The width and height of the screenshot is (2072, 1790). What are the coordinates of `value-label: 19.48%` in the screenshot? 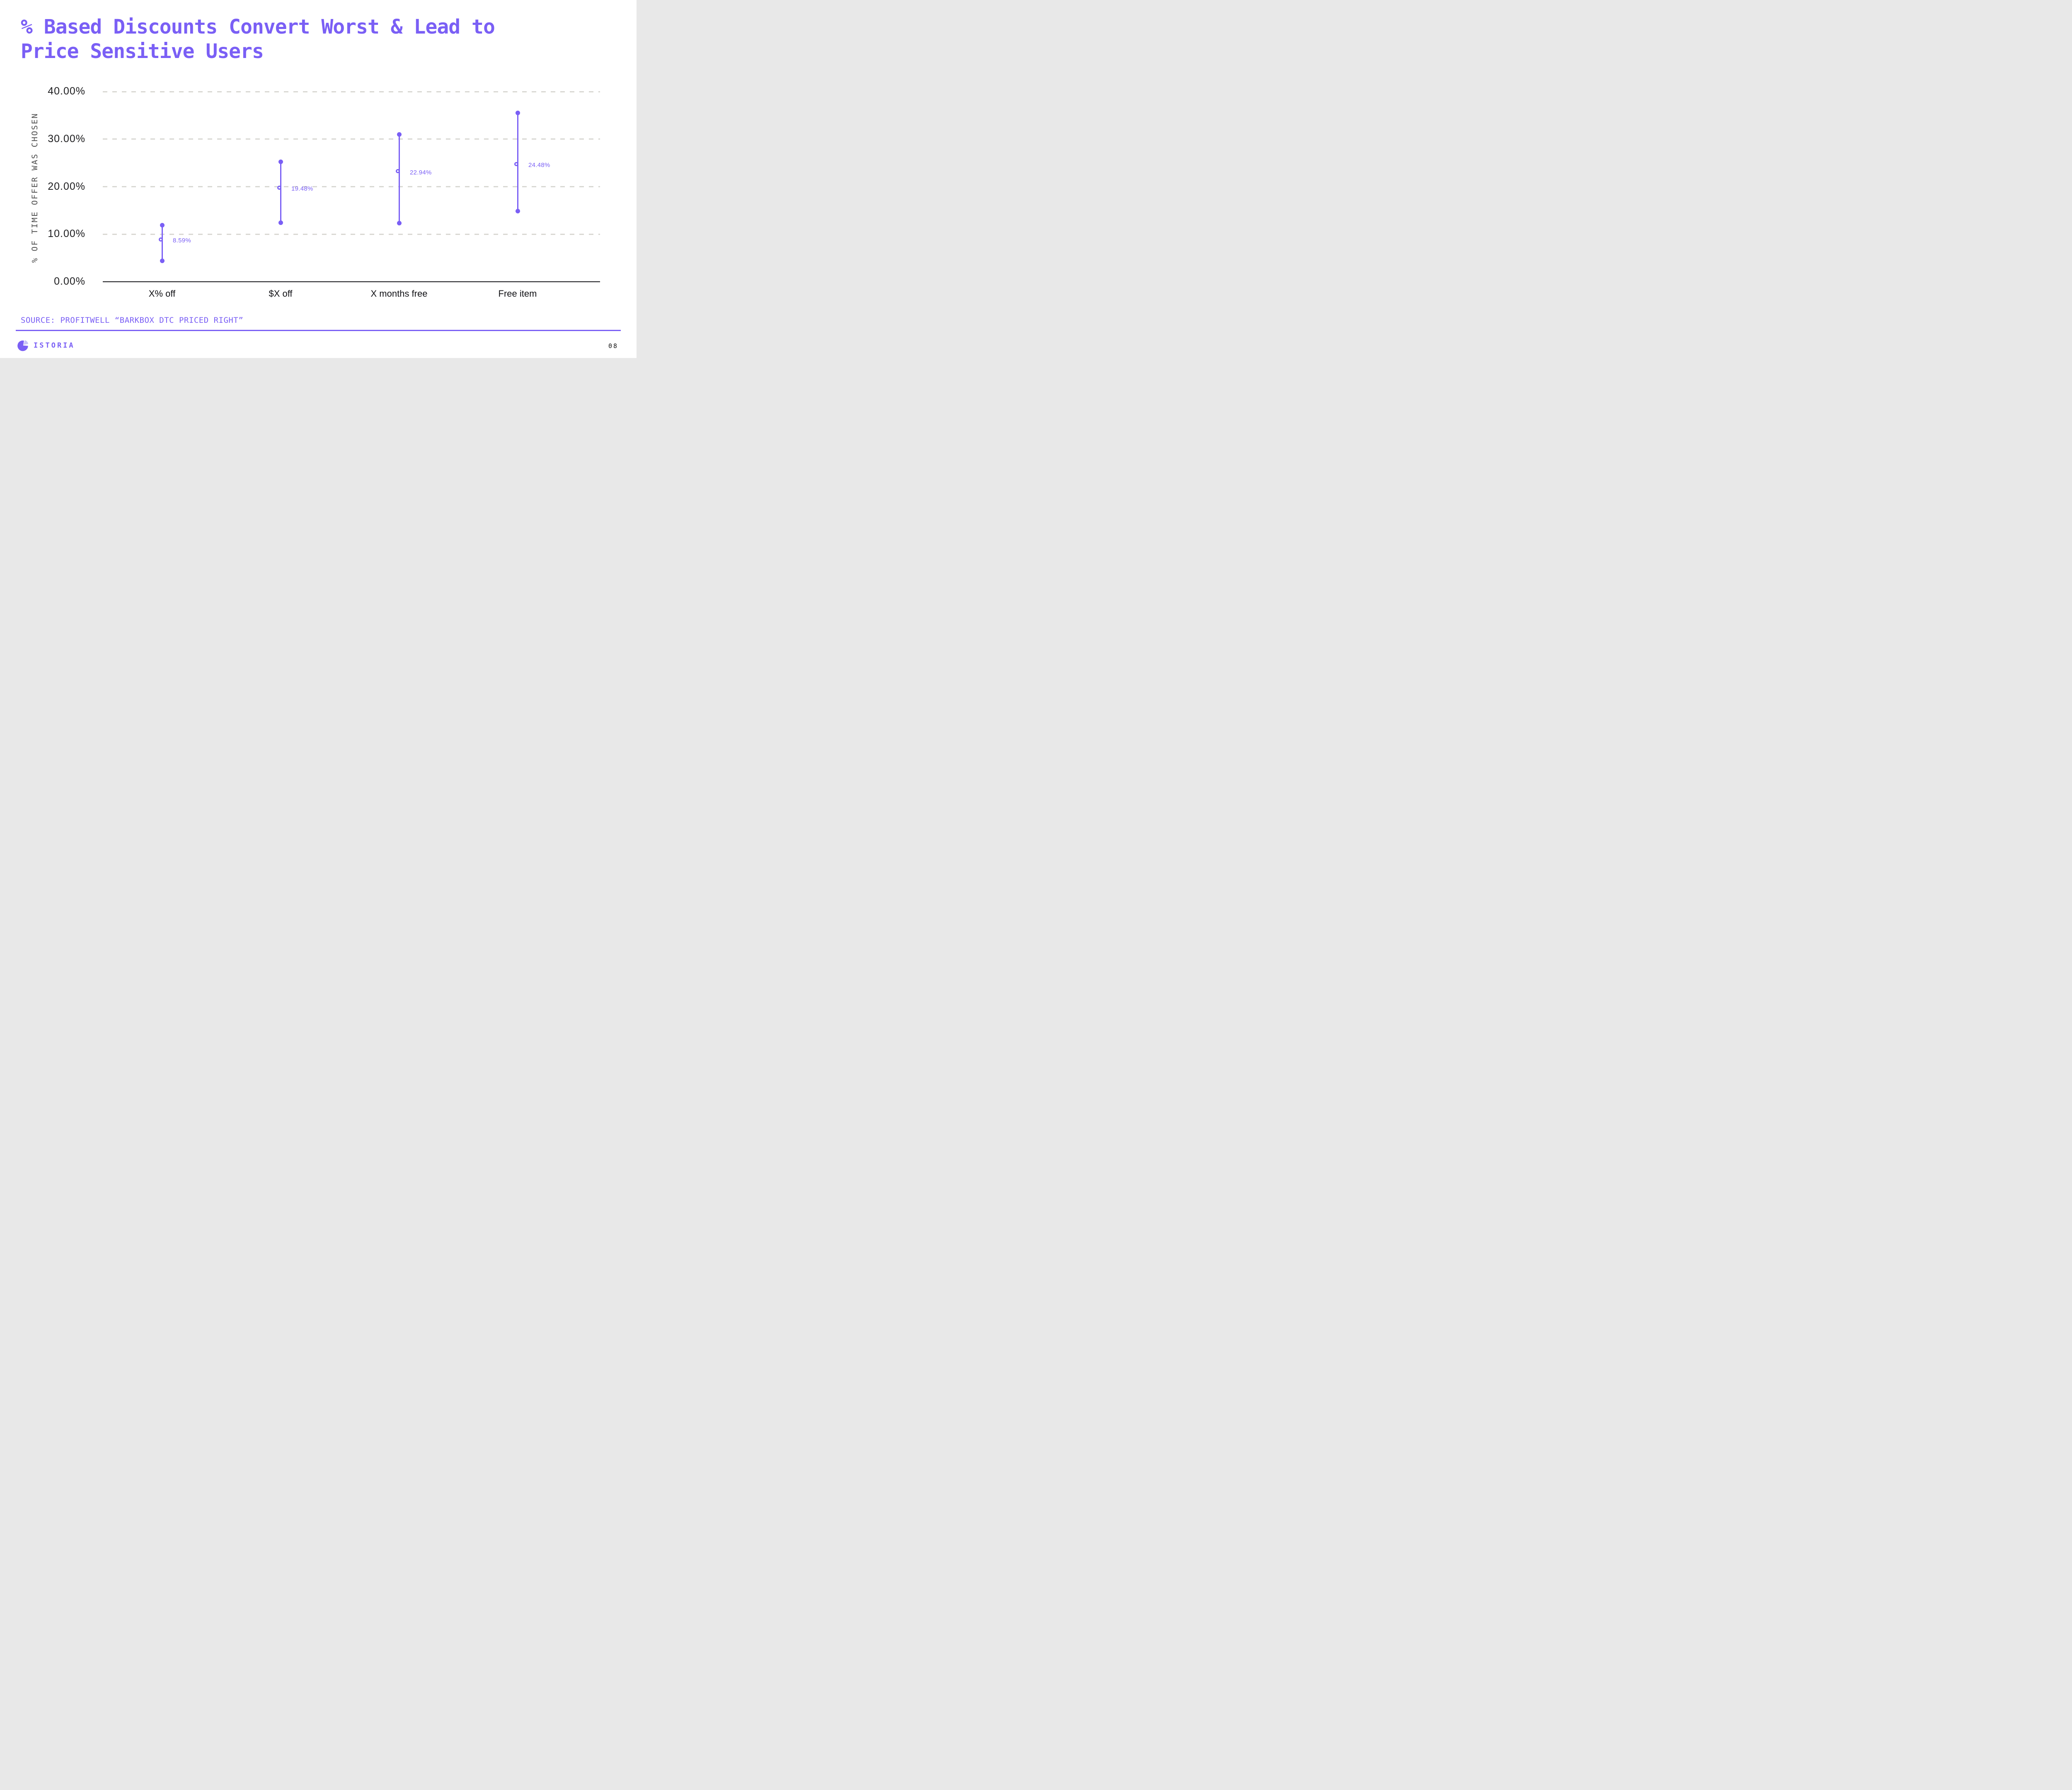 It's located at (302, 189).